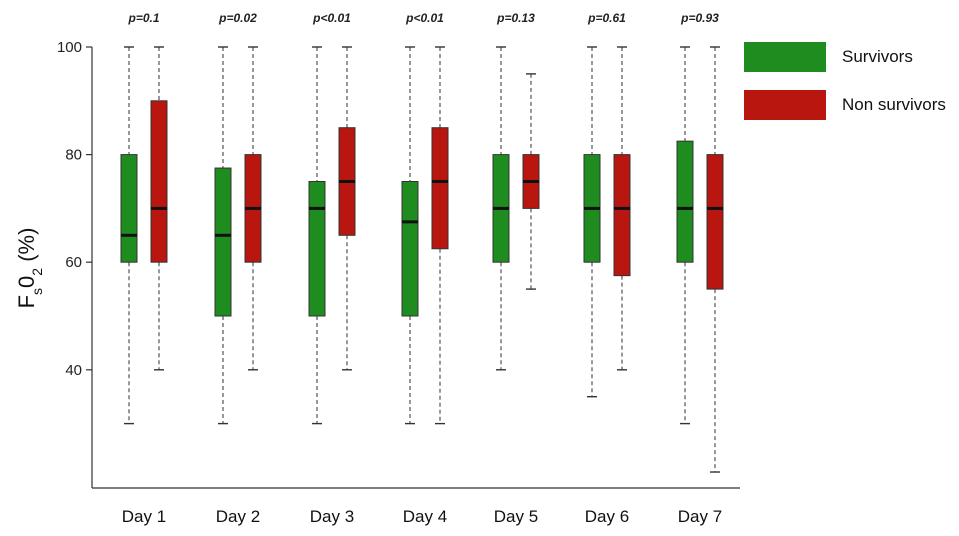 The height and width of the screenshot is (536, 959). I want to click on x-tick-label: Day 1, so click(144, 516).